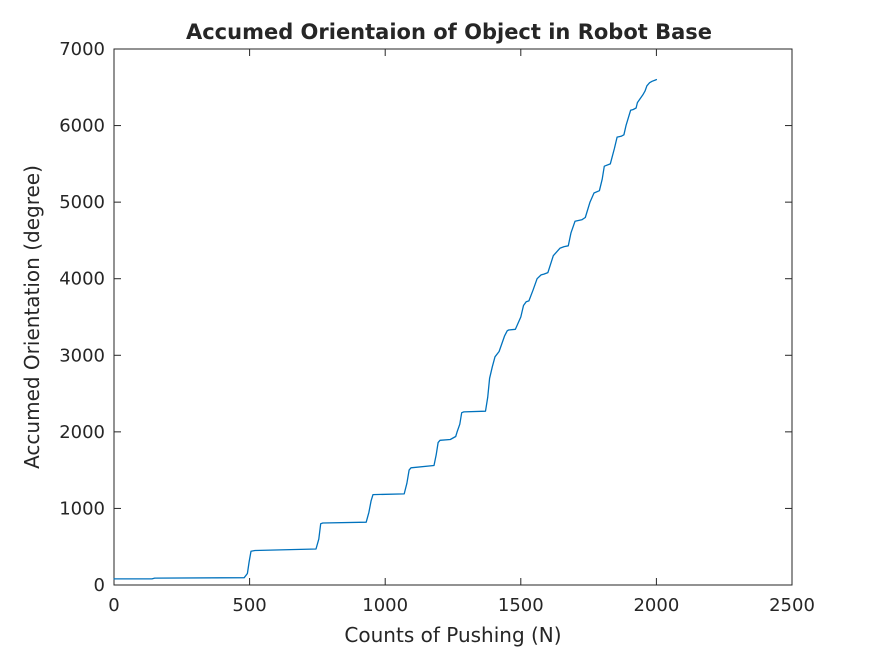  What do you see at coordinates (82, 202) in the screenshot?
I see `y-tick-label: 5000` at bounding box center [82, 202].